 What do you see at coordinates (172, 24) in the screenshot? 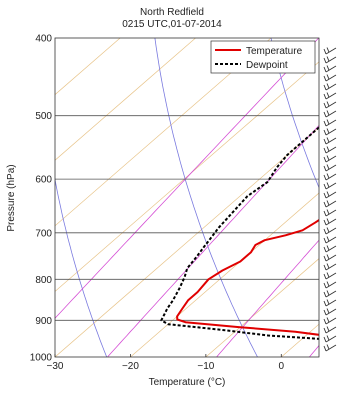
I see `chart-subtitle: 0215 UTC,01-07-2014` at bounding box center [172, 24].